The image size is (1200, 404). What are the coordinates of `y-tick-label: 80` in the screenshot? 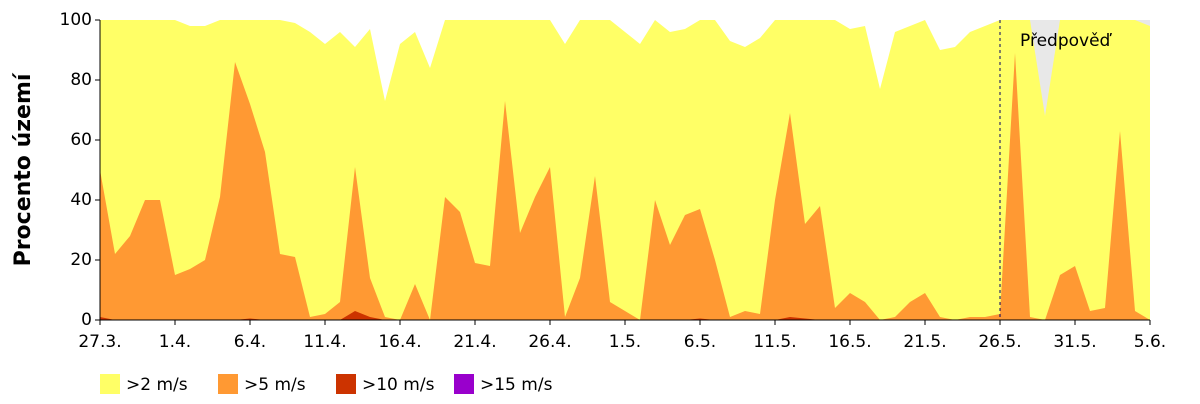 It's located at (81, 80).